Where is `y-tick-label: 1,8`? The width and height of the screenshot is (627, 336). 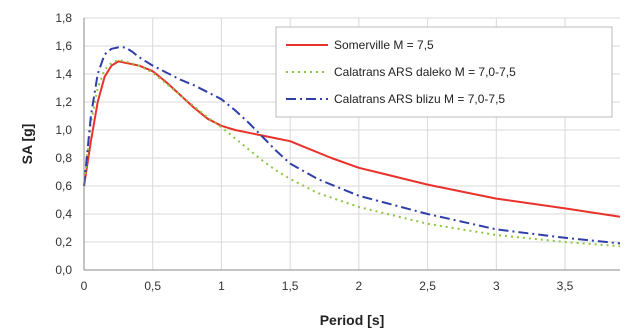 y-tick-label: 1,8 is located at coordinates (63, 18).